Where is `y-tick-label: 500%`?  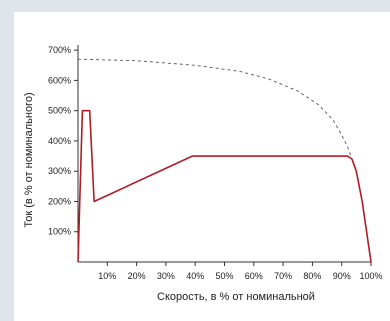 y-tick-label: 500% is located at coordinates (59, 111).